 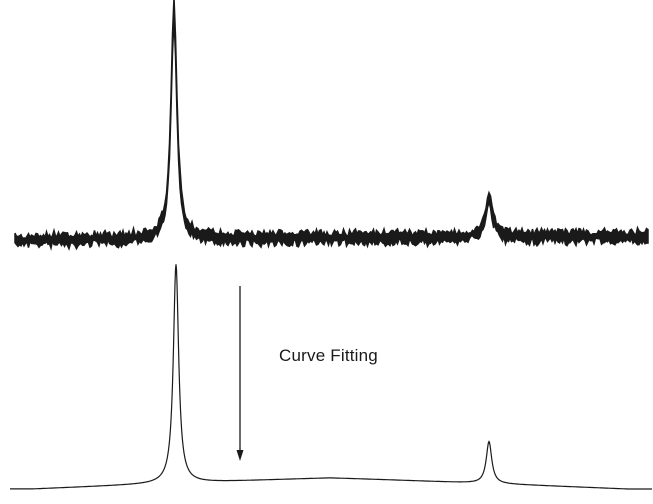 What do you see at coordinates (328, 355) in the screenshot?
I see `curve-fitting-label: Curve Fitting` at bounding box center [328, 355].